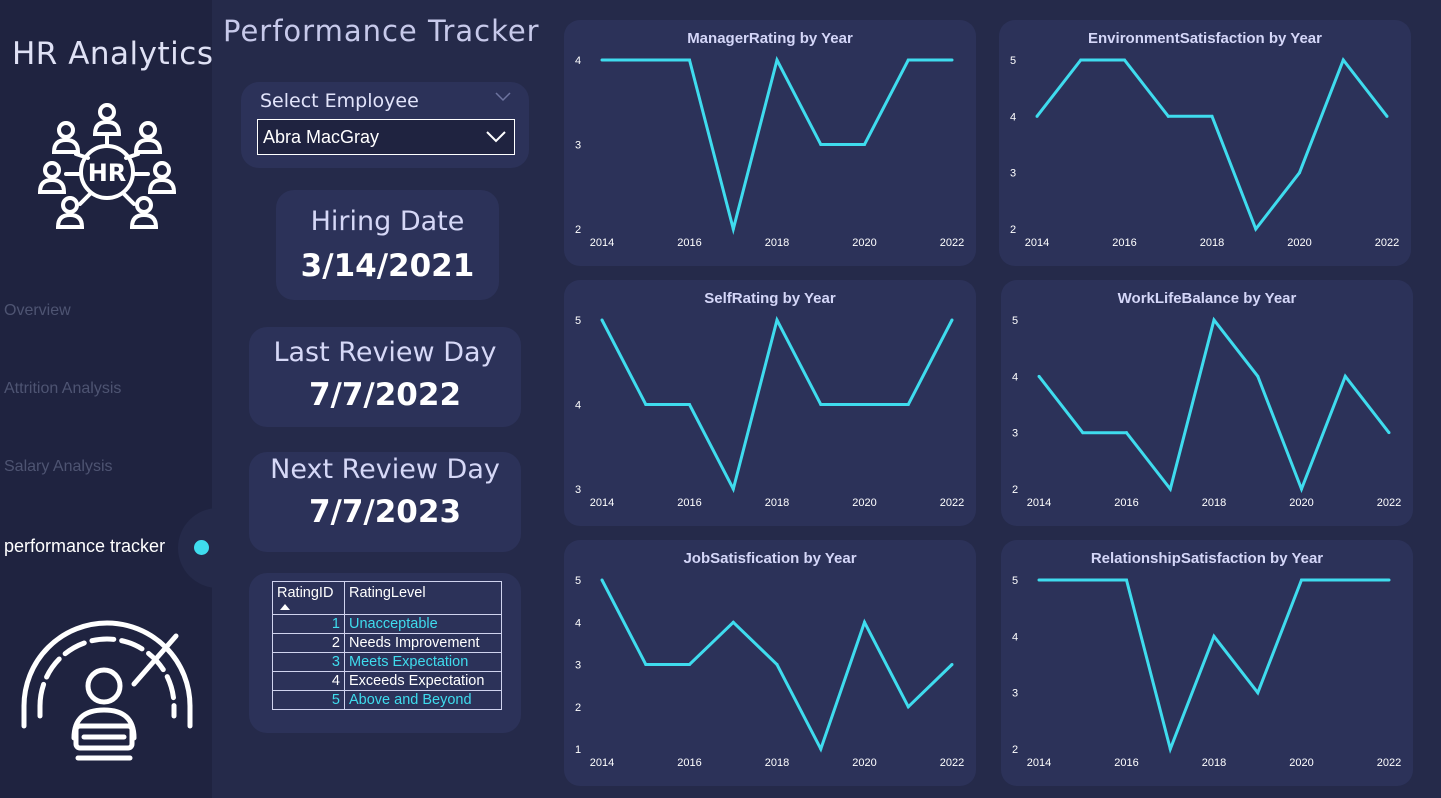  I want to click on sidebar-item-salary-analysis: Salary Analysis, so click(58, 466).